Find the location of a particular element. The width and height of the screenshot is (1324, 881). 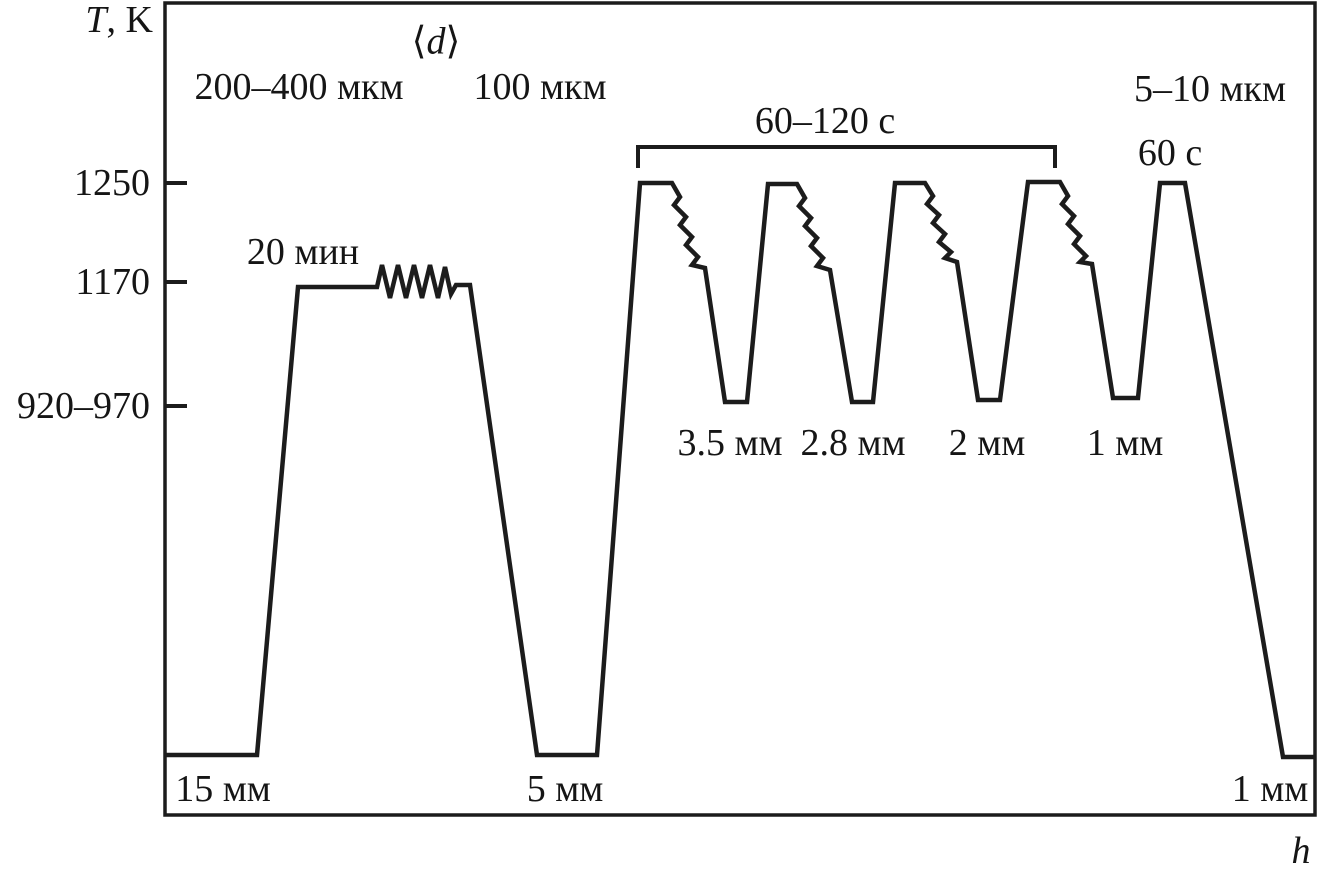

y-tick-label-1250: 1250 is located at coordinates (112, 183).